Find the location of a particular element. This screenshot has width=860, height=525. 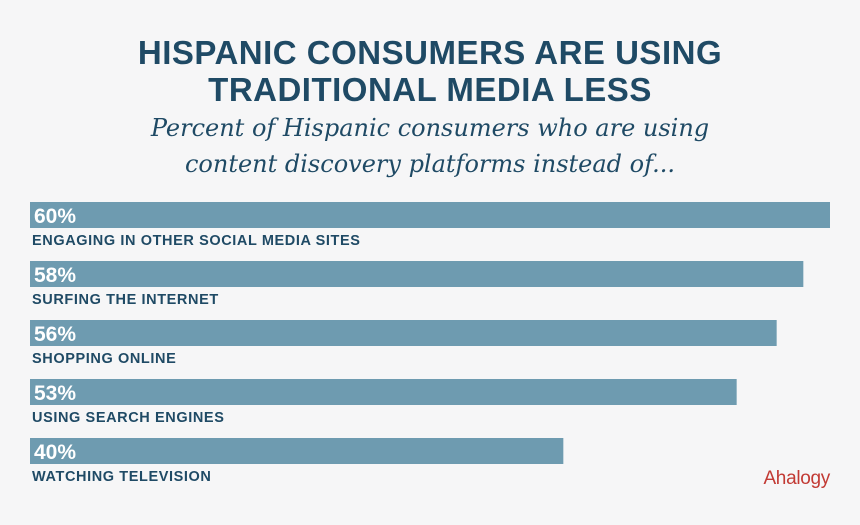

category-label-4: USING SEARCH ENGINES is located at coordinates (128, 418).